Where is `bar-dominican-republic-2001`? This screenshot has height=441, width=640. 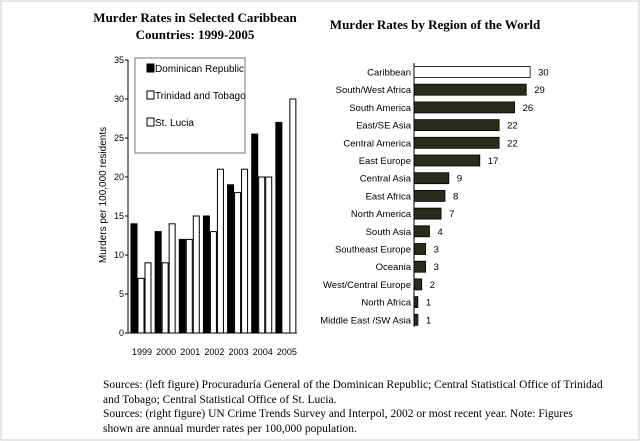 bar-dominican-republic-2001 is located at coordinates (182, 286).